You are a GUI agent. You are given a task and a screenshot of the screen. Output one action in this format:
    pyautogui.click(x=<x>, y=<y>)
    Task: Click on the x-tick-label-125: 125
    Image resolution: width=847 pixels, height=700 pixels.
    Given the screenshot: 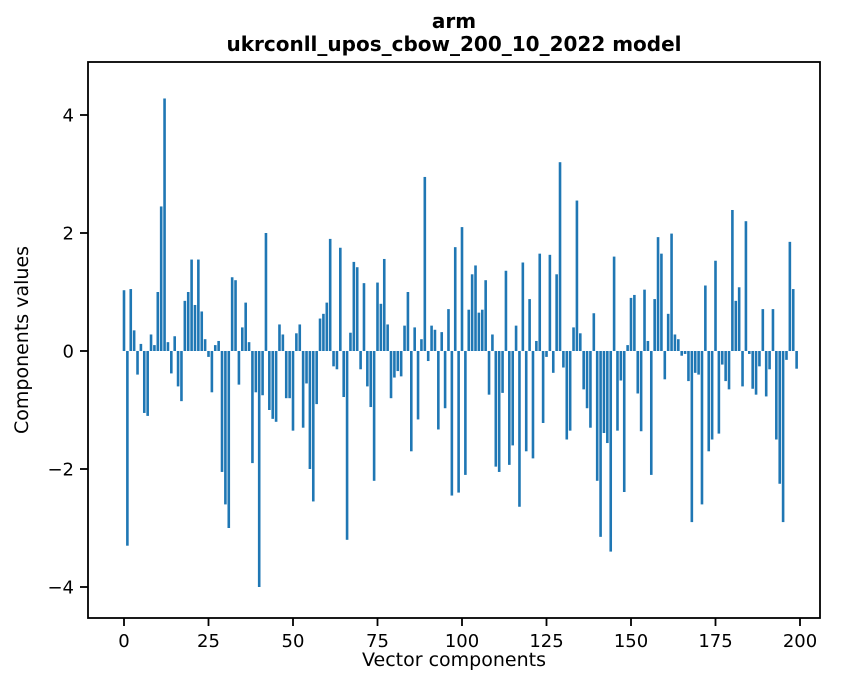 What is the action you would take?
    pyautogui.click(x=546, y=641)
    